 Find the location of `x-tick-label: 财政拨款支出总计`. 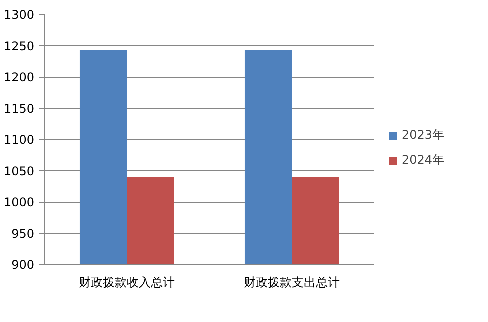

x-tick-label: 财政拨款支出总计 is located at coordinates (292, 283).